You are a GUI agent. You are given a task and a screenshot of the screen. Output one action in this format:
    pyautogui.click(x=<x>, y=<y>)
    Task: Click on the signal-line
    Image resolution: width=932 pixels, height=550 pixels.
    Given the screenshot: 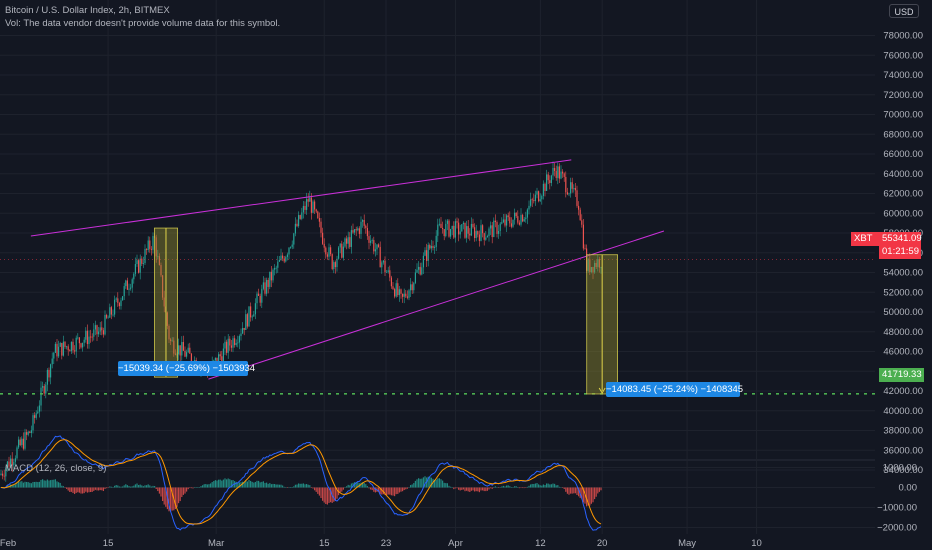 What is the action you would take?
    pyautogui.click(x=301, y=482)
    